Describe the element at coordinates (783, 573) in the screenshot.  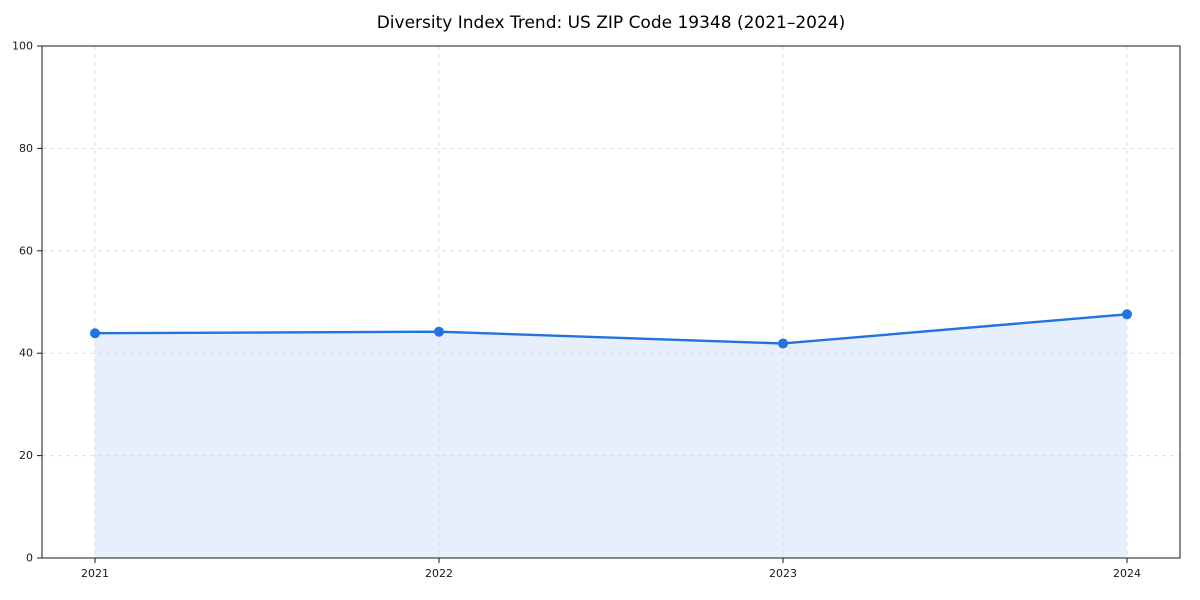
I see `x-tick-label: 2023` at that location.